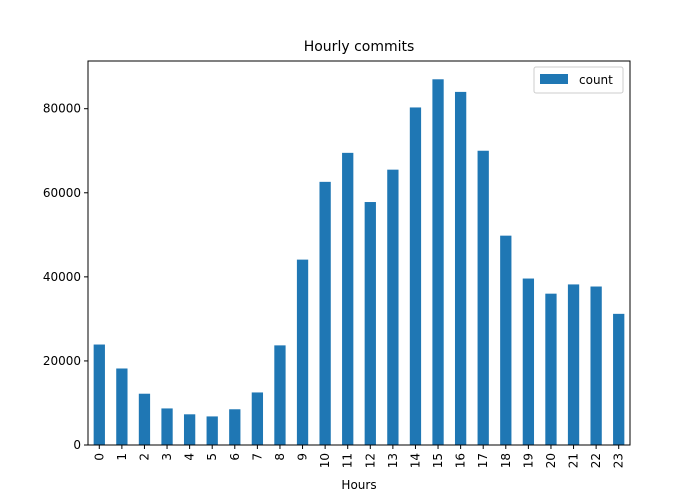  I want to click on x-tick-label: 12, so click(370, 460).